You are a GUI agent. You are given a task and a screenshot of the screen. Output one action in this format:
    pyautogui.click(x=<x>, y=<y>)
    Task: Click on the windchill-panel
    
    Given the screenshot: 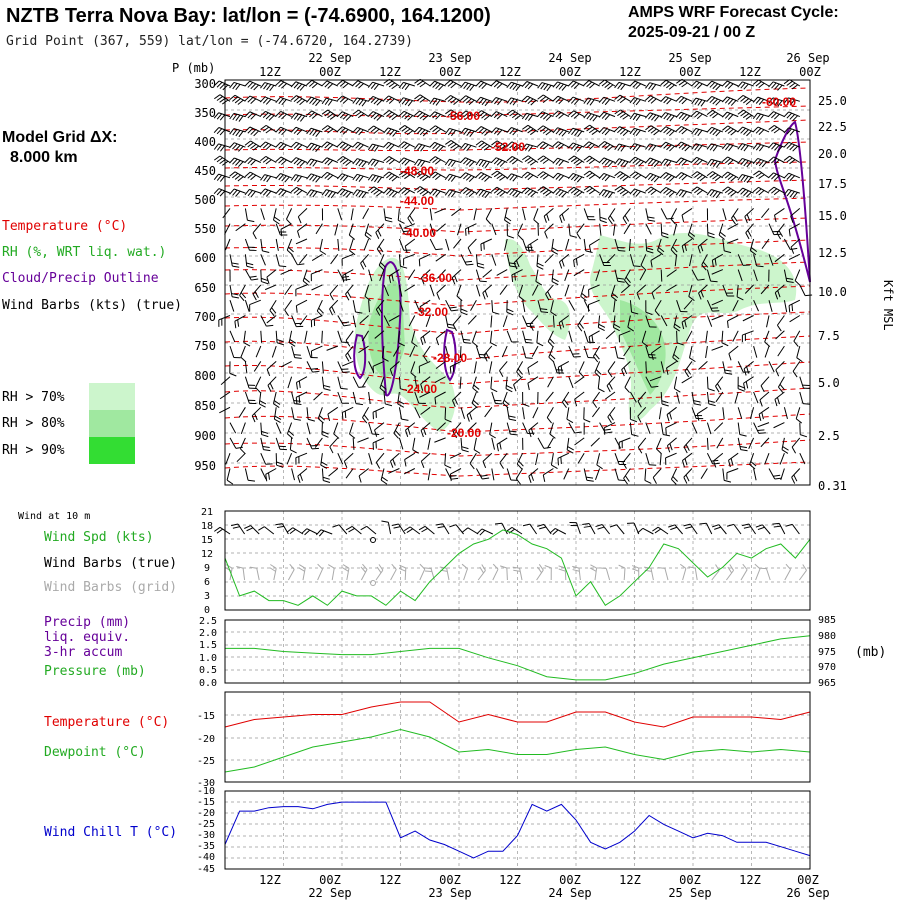 What is the action you would take?
    pyautogui.click(x=517, y=830)
    